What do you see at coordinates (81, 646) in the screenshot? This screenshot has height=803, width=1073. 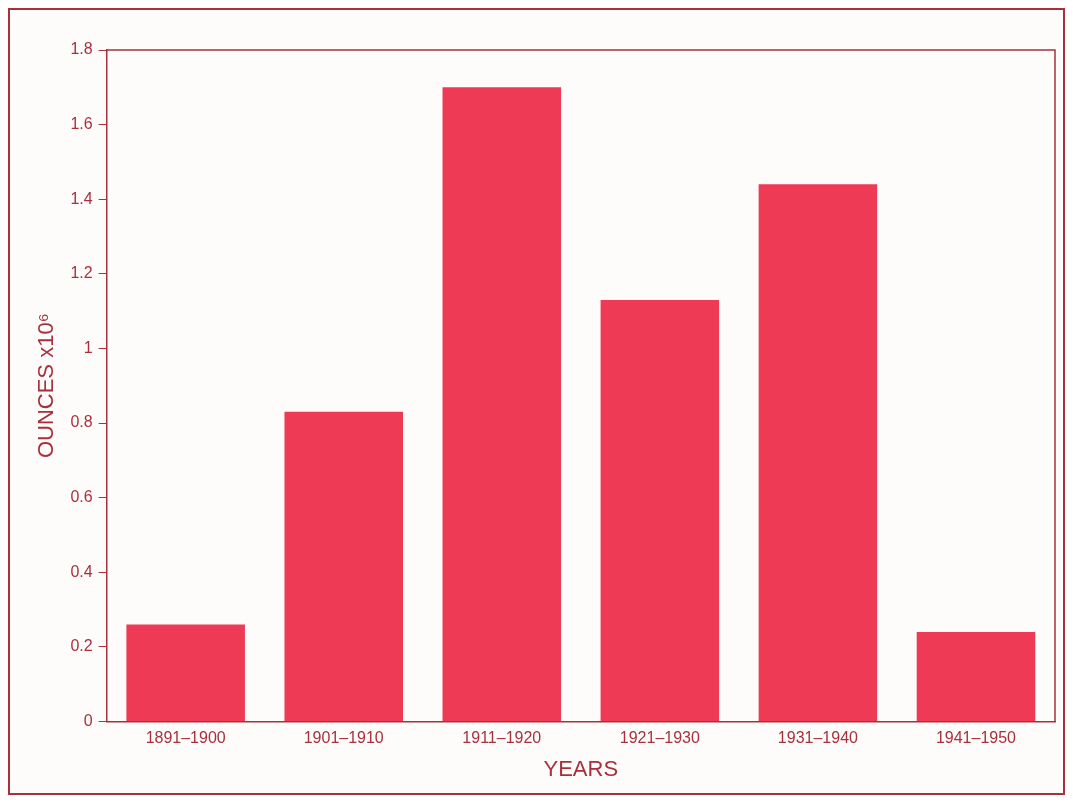 I see `y-tick-label: 0.2` at bounding box center [81, 646].